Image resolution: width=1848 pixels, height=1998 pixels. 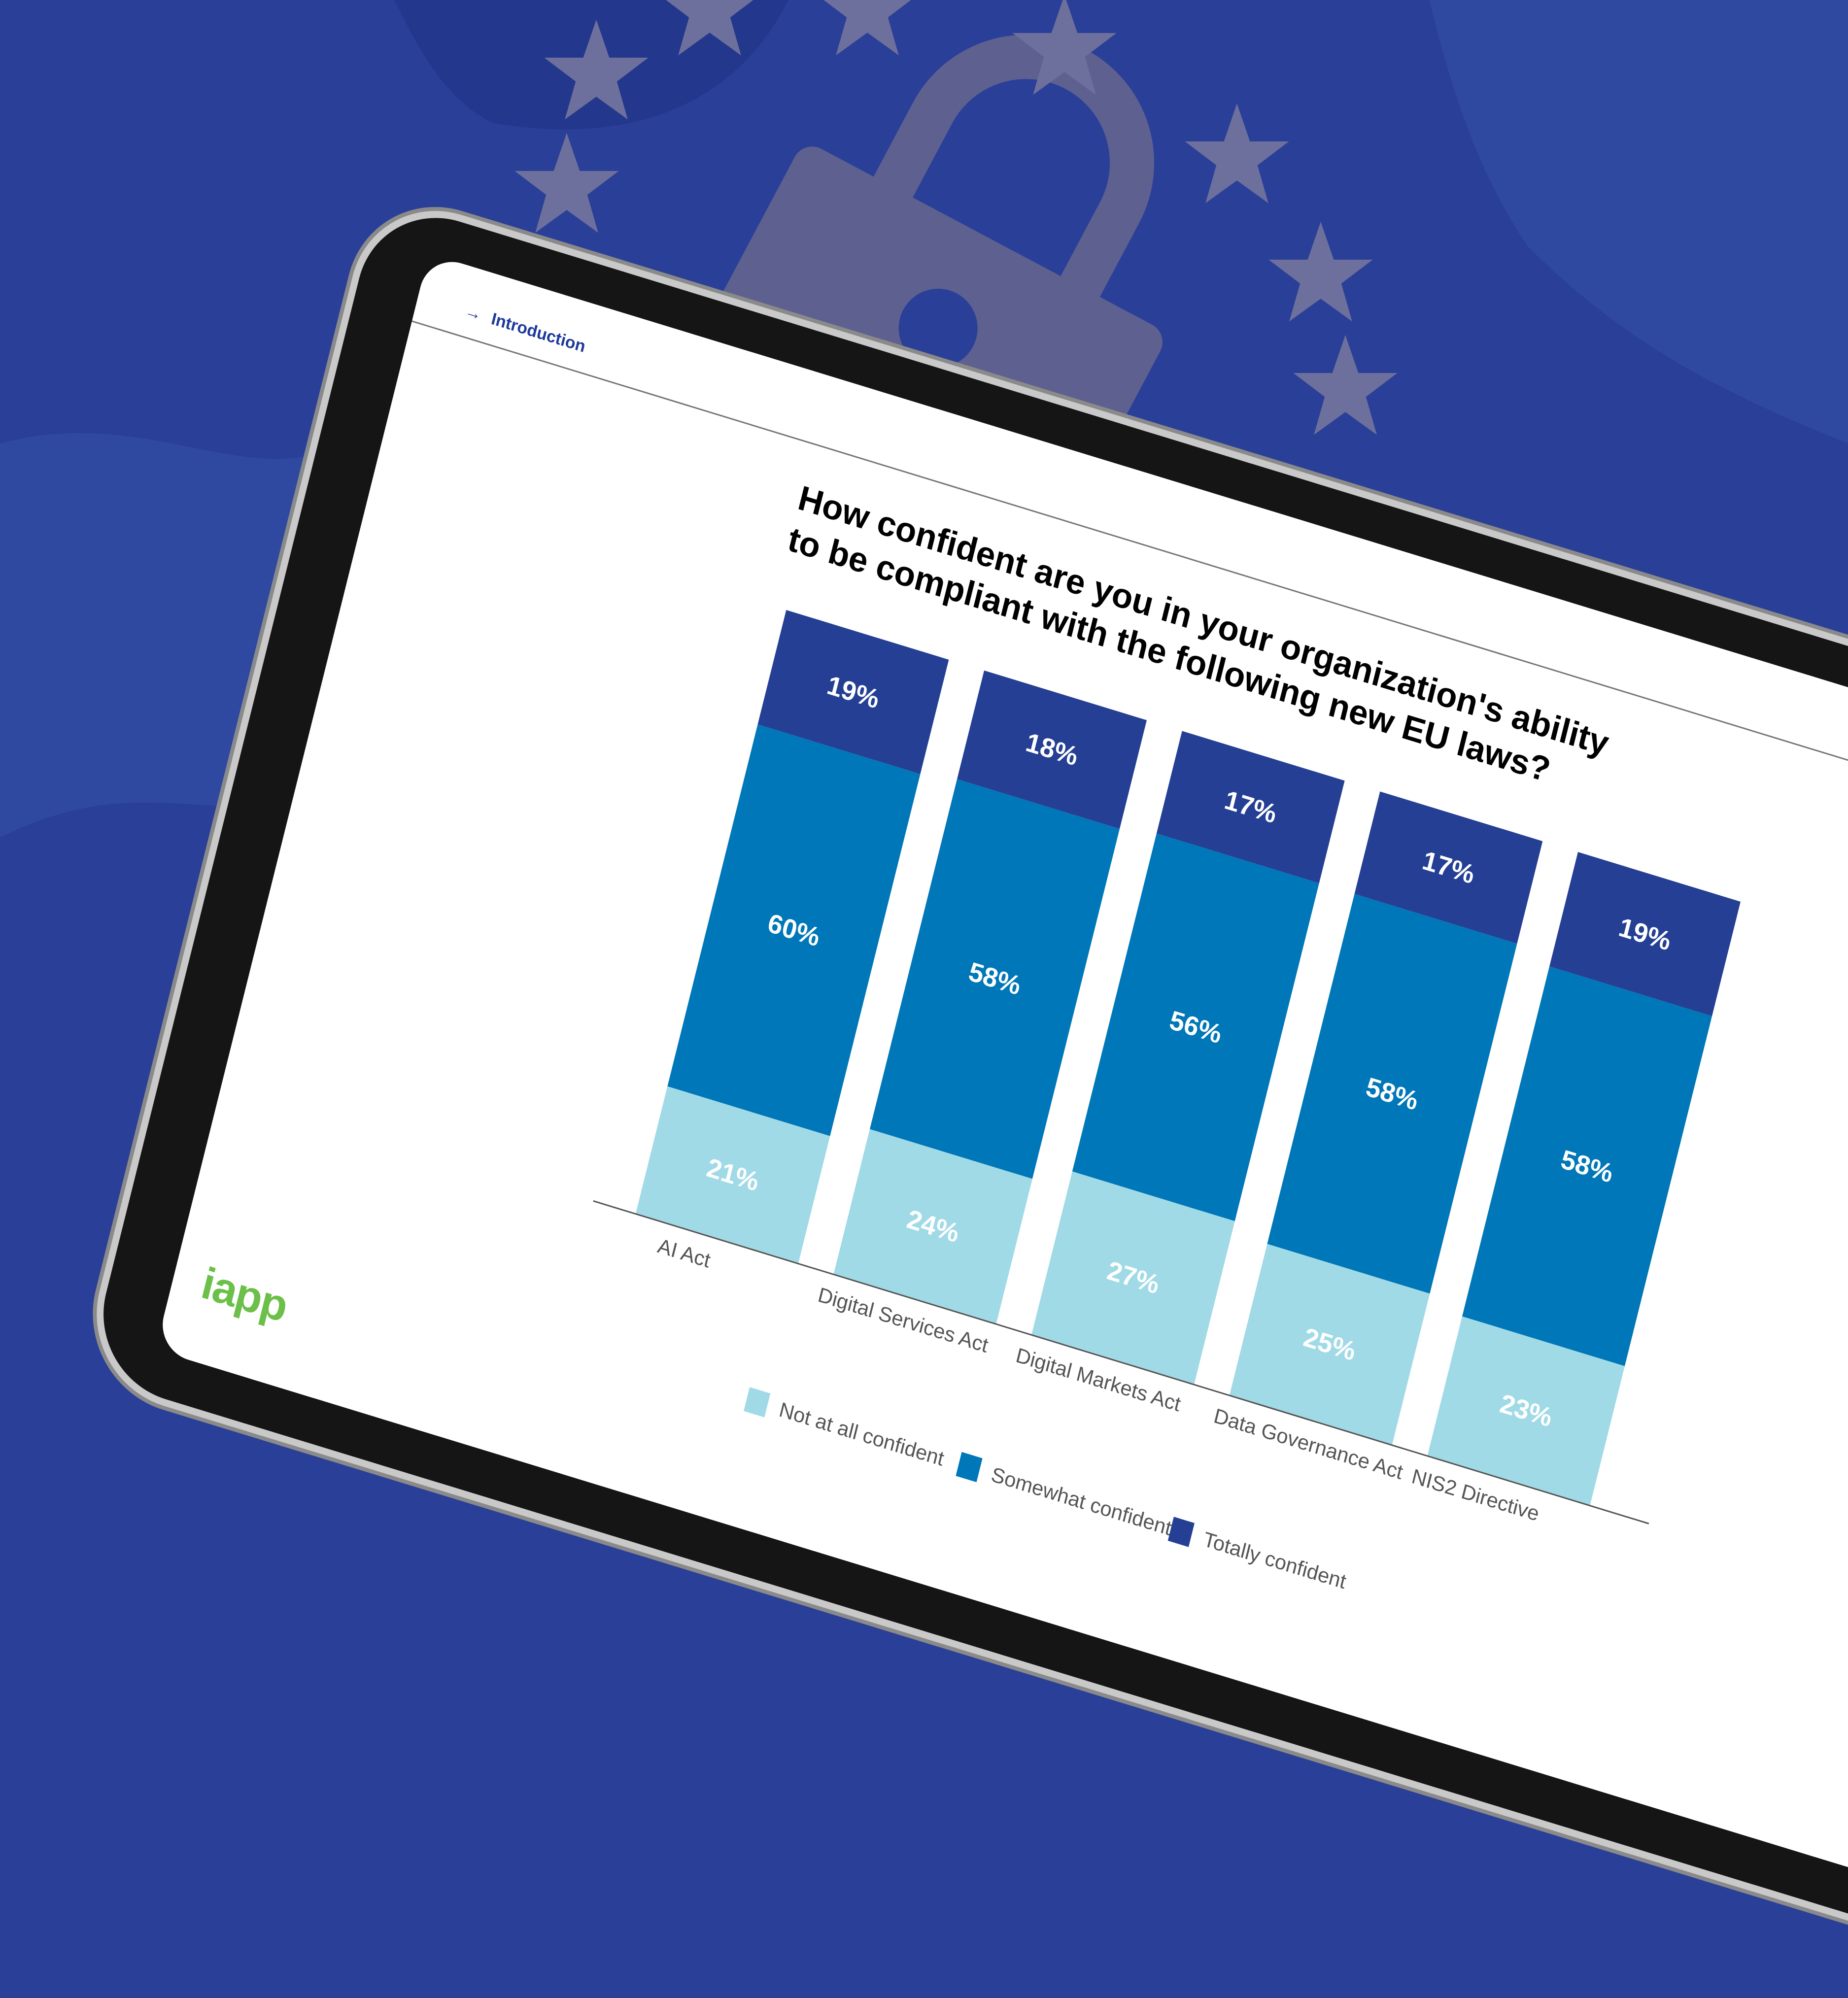 What do you see at coordinates (1526, 1410) in the screenshot?
I see `data-label: 23%` at bounding box center [1526, 1410].